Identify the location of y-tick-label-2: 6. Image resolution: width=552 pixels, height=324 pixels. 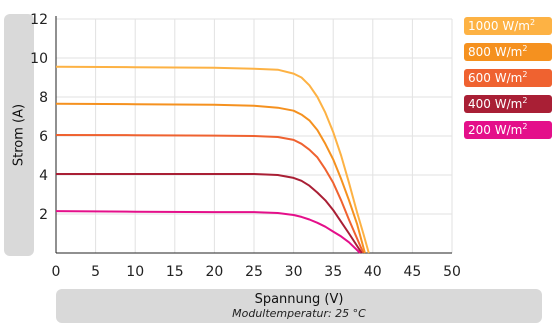
(43, 137).